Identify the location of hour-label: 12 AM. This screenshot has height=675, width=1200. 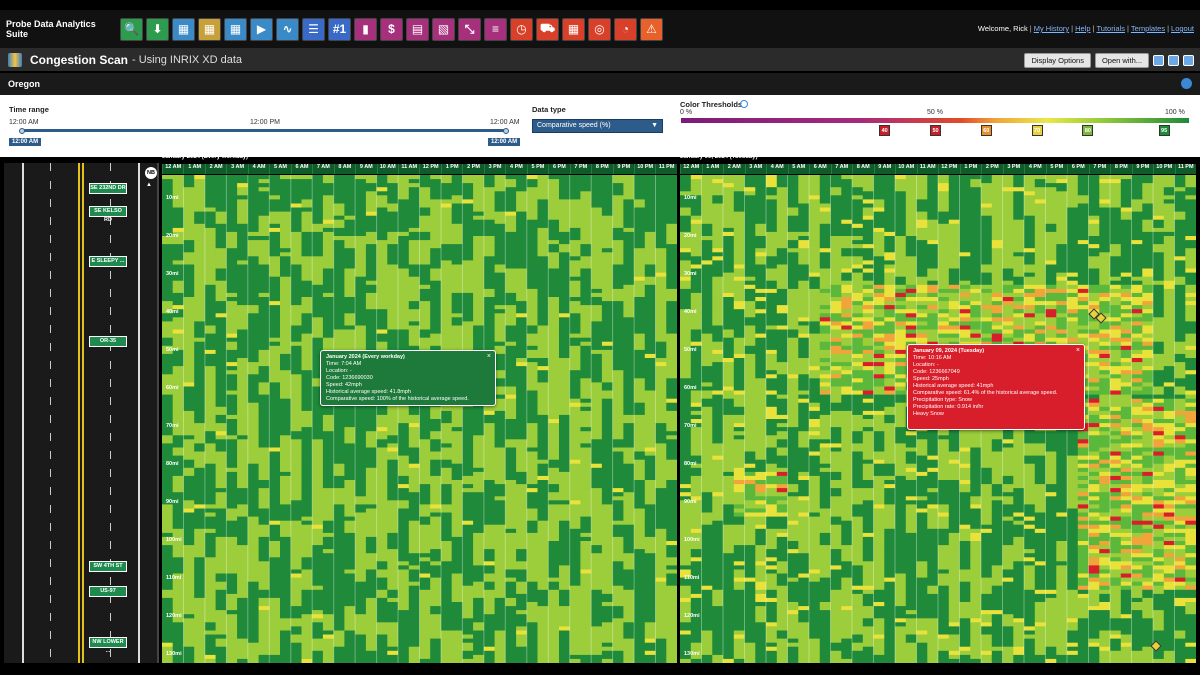
(691, 169).